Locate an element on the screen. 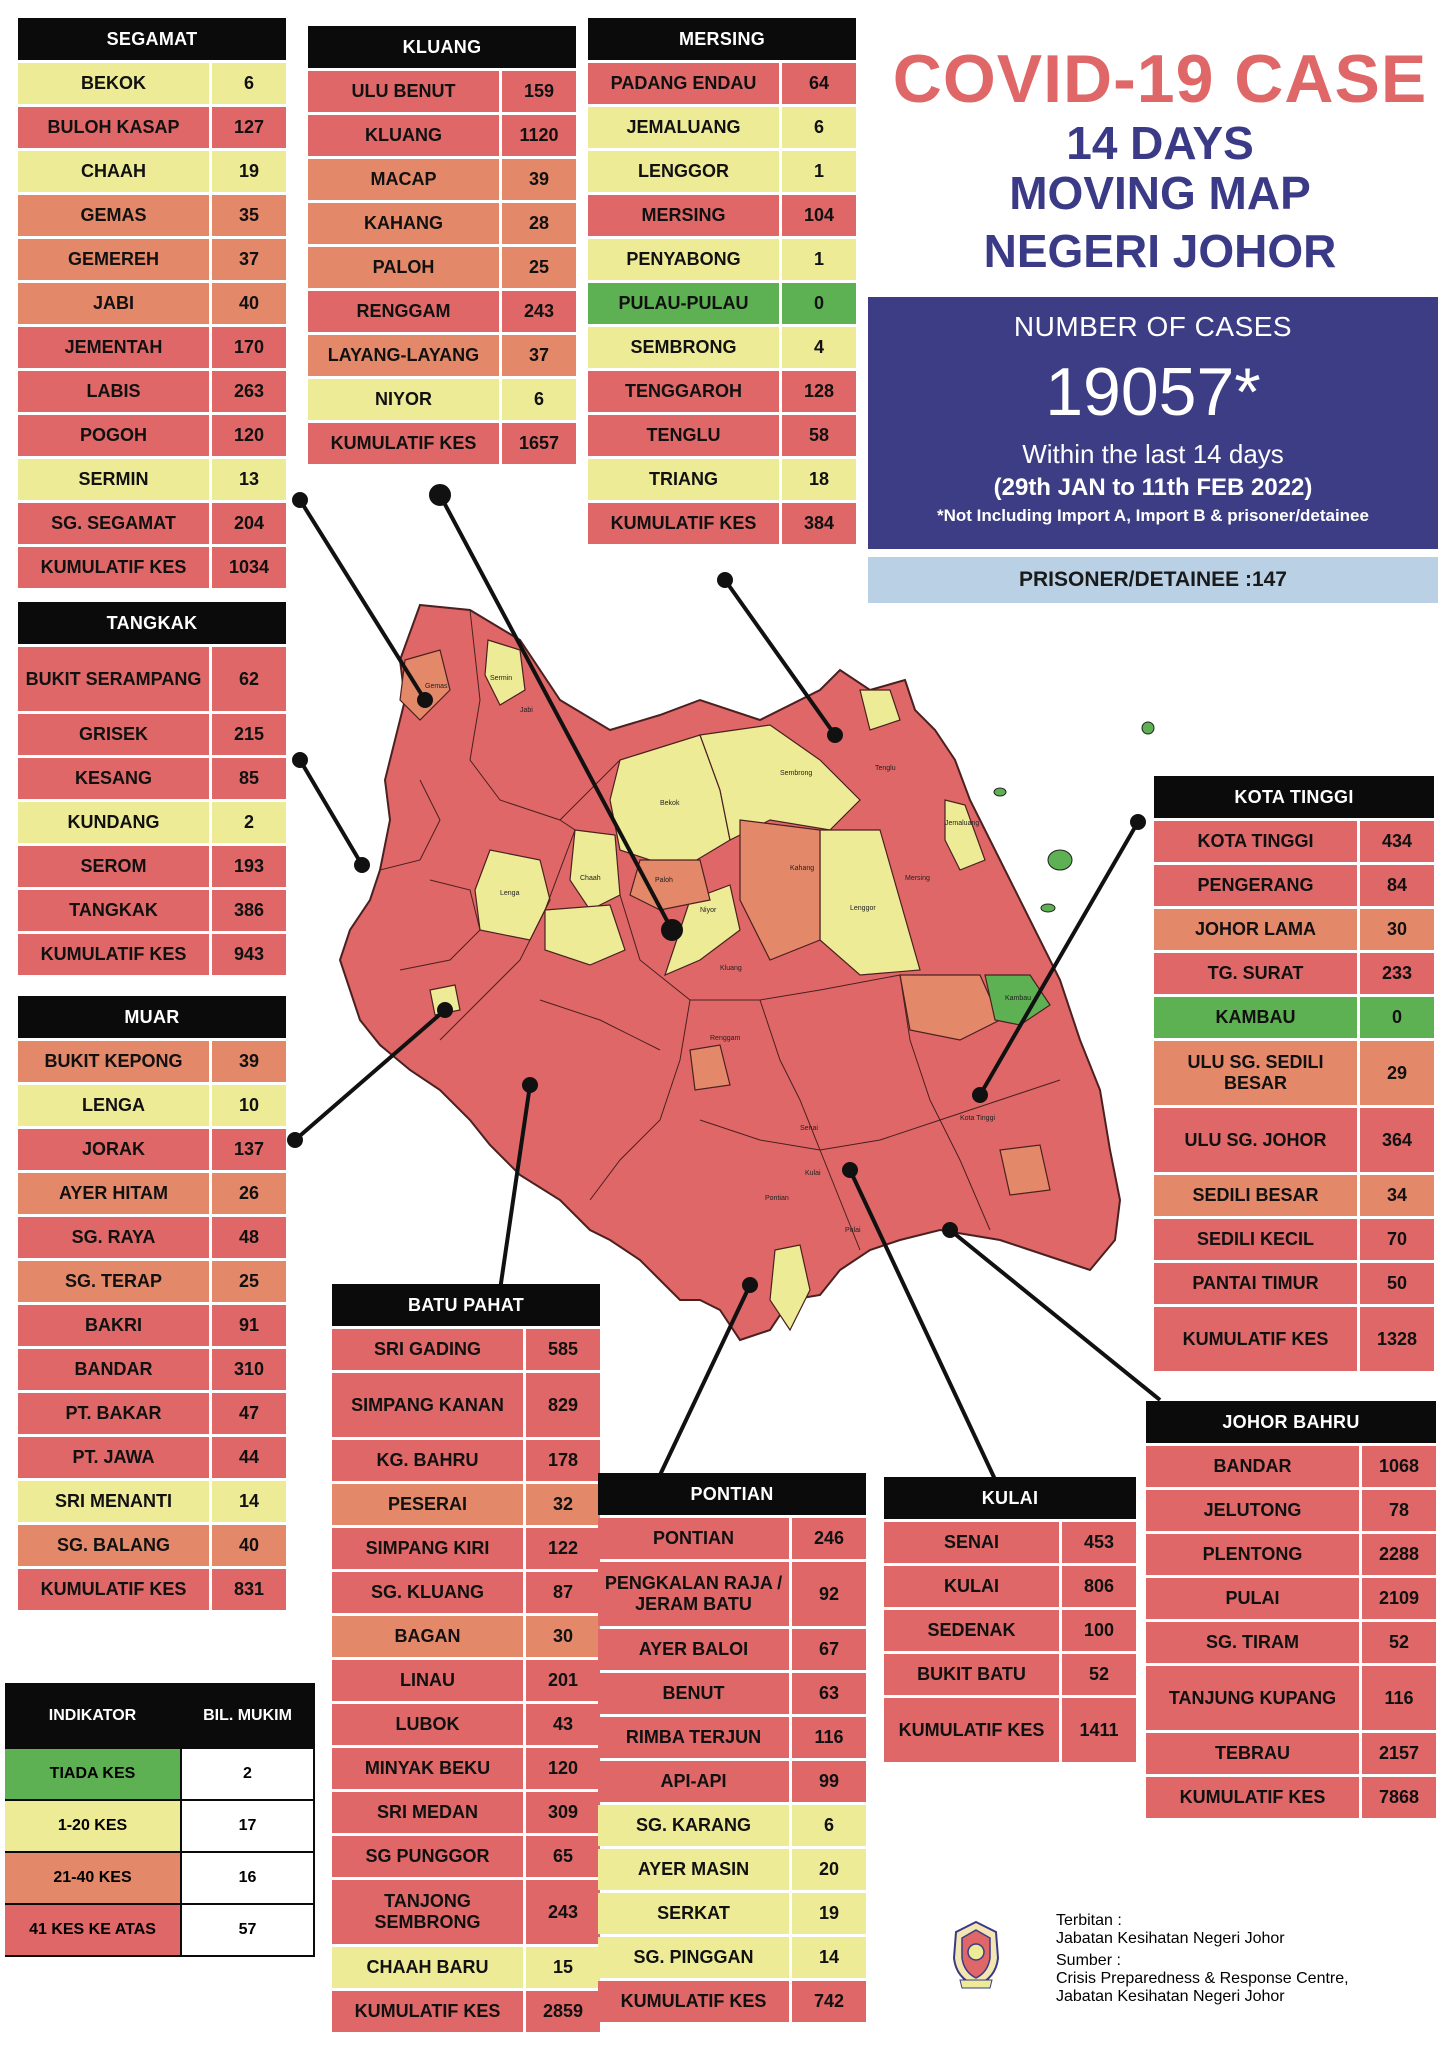  table-row: PT. BAKAR 47 is located at coordinates (152, 1413).